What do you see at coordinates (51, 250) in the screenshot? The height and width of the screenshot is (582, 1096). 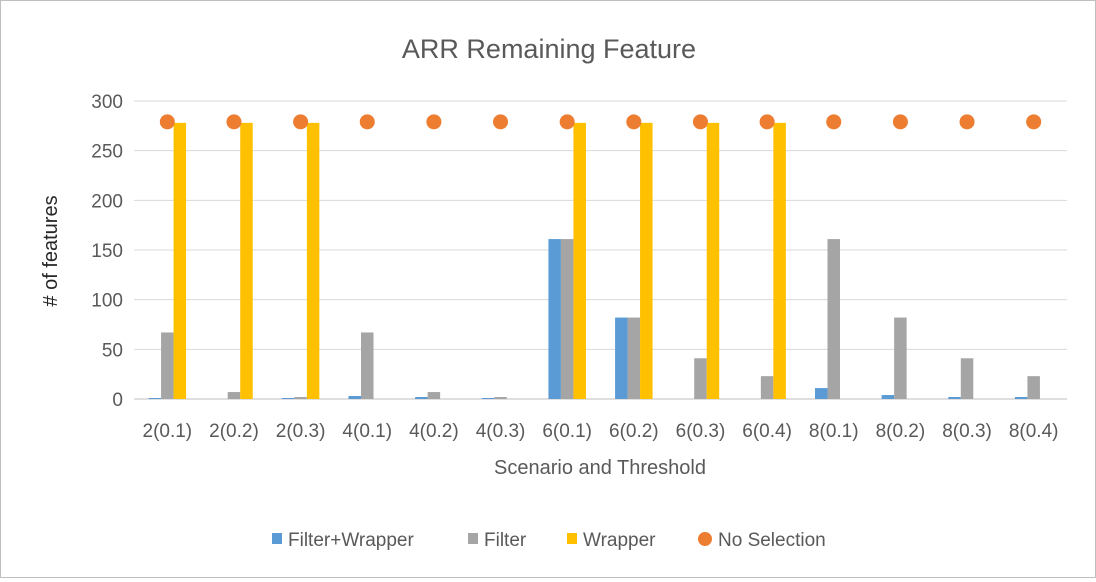 I see `y-axis-label: # of features` at bounding box center [51, 250].